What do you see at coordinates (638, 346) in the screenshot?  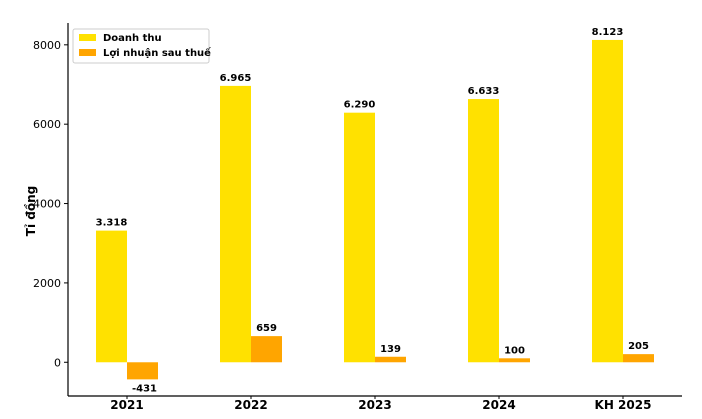 I see `data-label-profit-4: 205` at bounding box center [638, 346].